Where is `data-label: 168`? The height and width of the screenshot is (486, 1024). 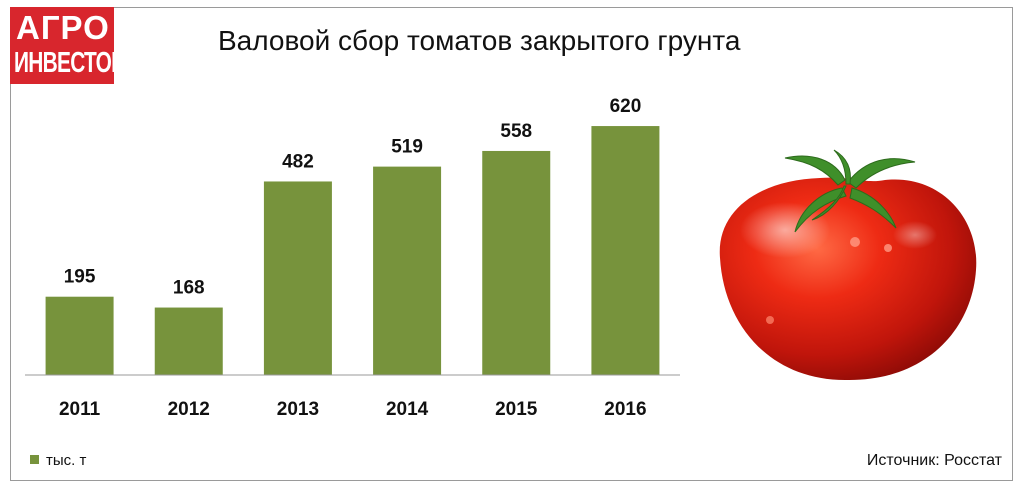 data-label: 168 is located at coordinates (189, 288).